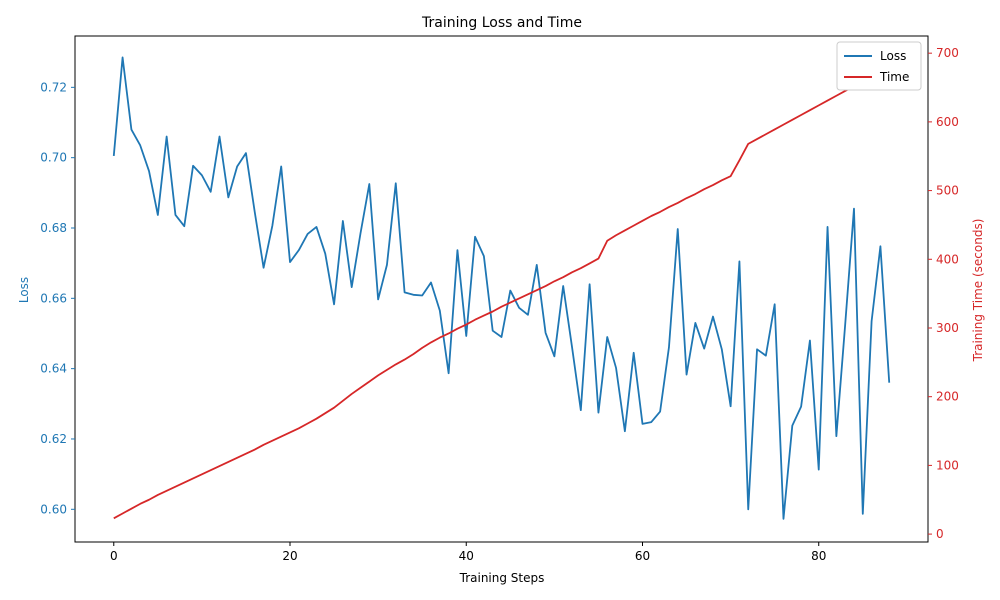 The height and width of the screenshot is (600, 1000). What do you see at coordinates (53, 158) in the screenshot?
I see `y-left-tick-label: 0.70` at bounding box center [53, 158].